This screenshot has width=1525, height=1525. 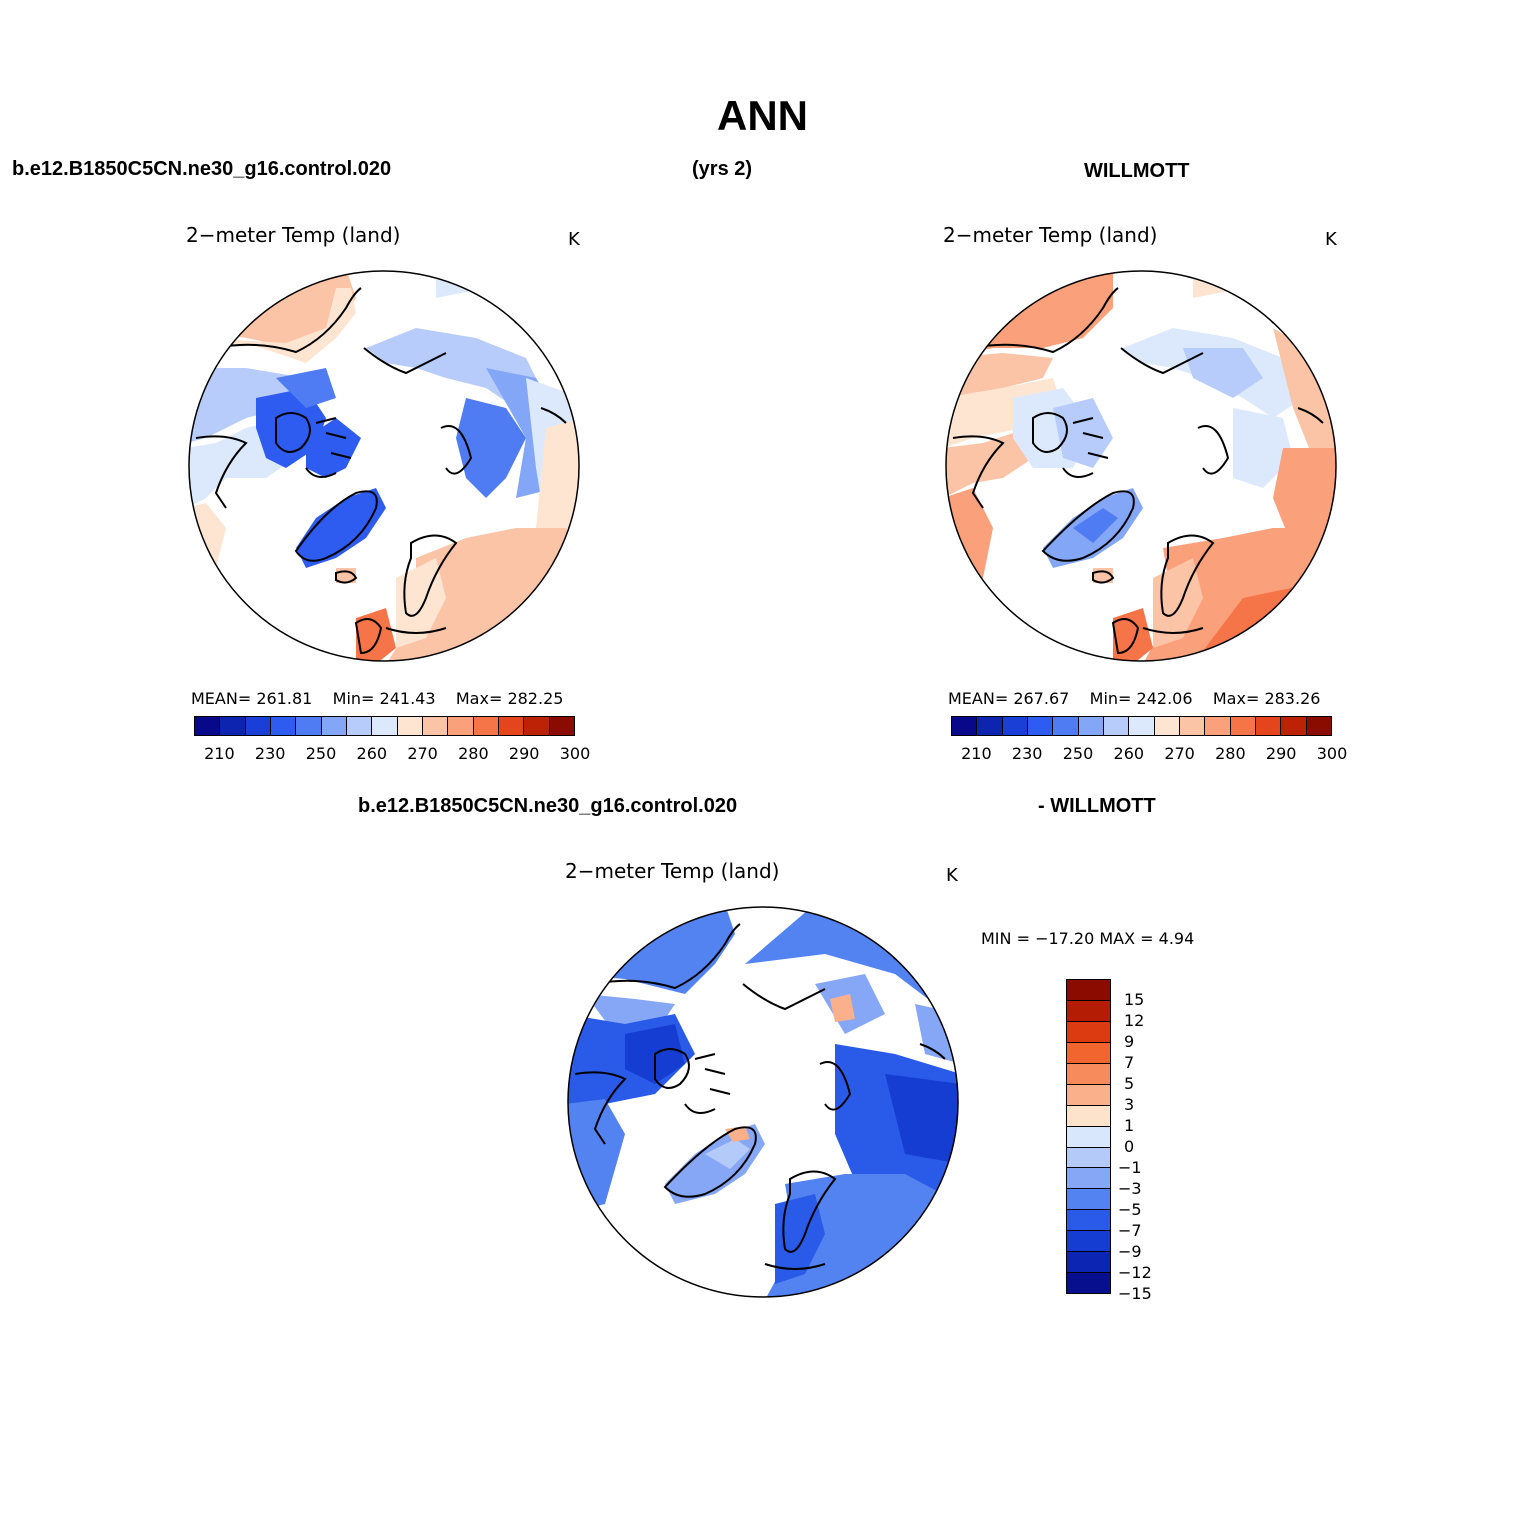 What do you see at coordinates (1009, 698) in the screenshot?
I see `panel2-mean: MEAN= 267.67` at bounding box center [1009, 698].